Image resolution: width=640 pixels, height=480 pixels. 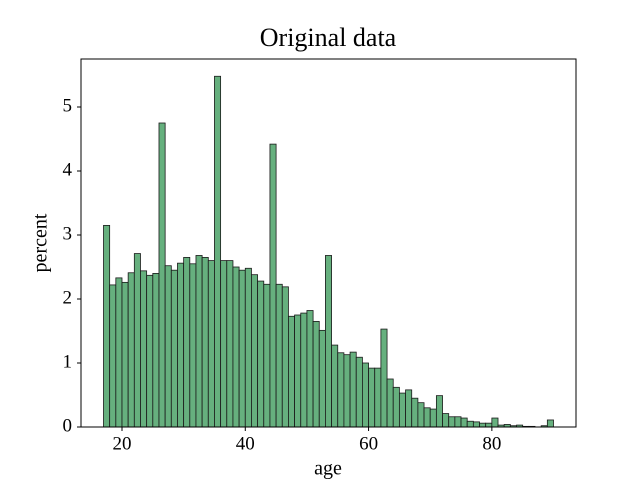 What do you see at coordinates (68, 169) in the screenshot?
I see `y-tick-label: 4` at bounding box center [68, 169].